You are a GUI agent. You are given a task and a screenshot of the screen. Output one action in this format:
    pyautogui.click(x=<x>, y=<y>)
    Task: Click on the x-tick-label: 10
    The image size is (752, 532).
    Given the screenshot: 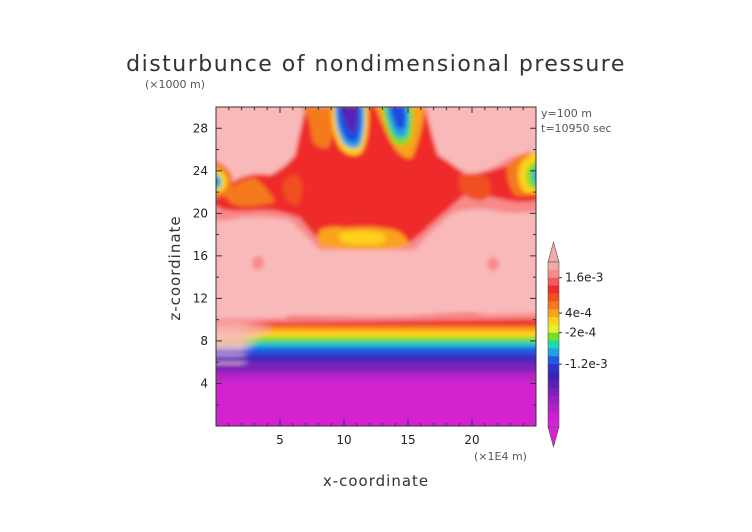 What is the action you would take?
    pyautogui.click(x=343, y=440)
    